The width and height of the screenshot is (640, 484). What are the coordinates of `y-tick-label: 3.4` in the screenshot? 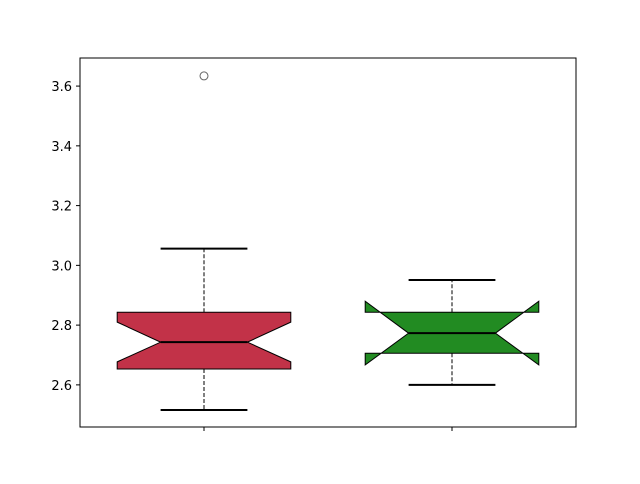 It's located at (61, 147).